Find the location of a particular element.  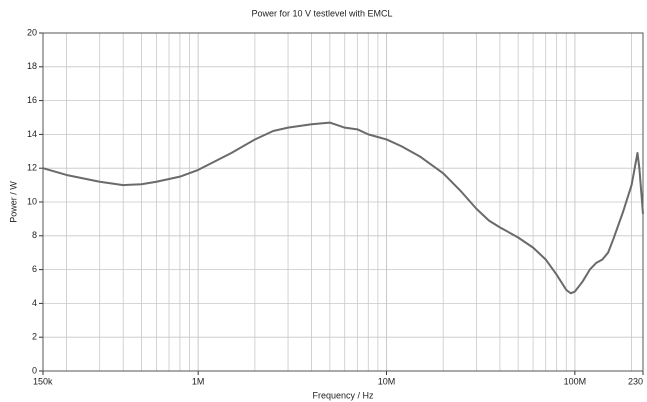

y-axis-label: Power / W is located at coordinates (13, 202).